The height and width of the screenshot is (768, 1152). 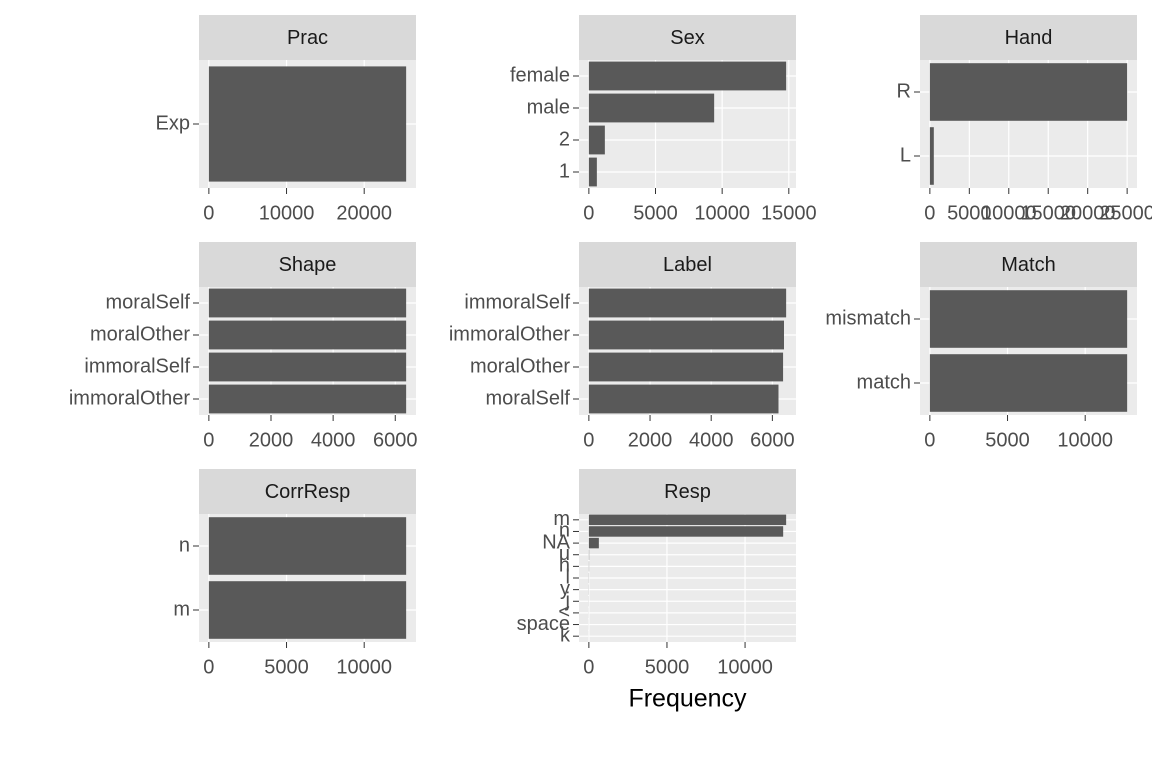 I want to click on y-tick-label: h, so click(x=564, y=566).